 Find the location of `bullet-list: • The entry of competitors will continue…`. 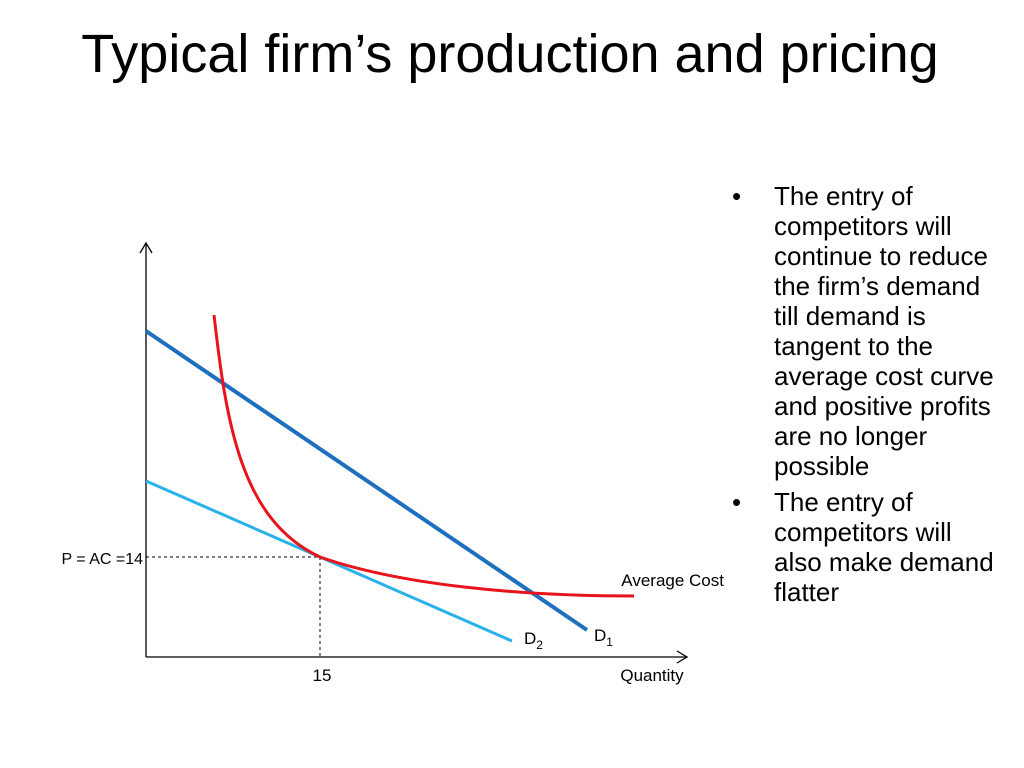

bullet-list: • The entry of competitors will continue… is located at coordinates (867, 397).